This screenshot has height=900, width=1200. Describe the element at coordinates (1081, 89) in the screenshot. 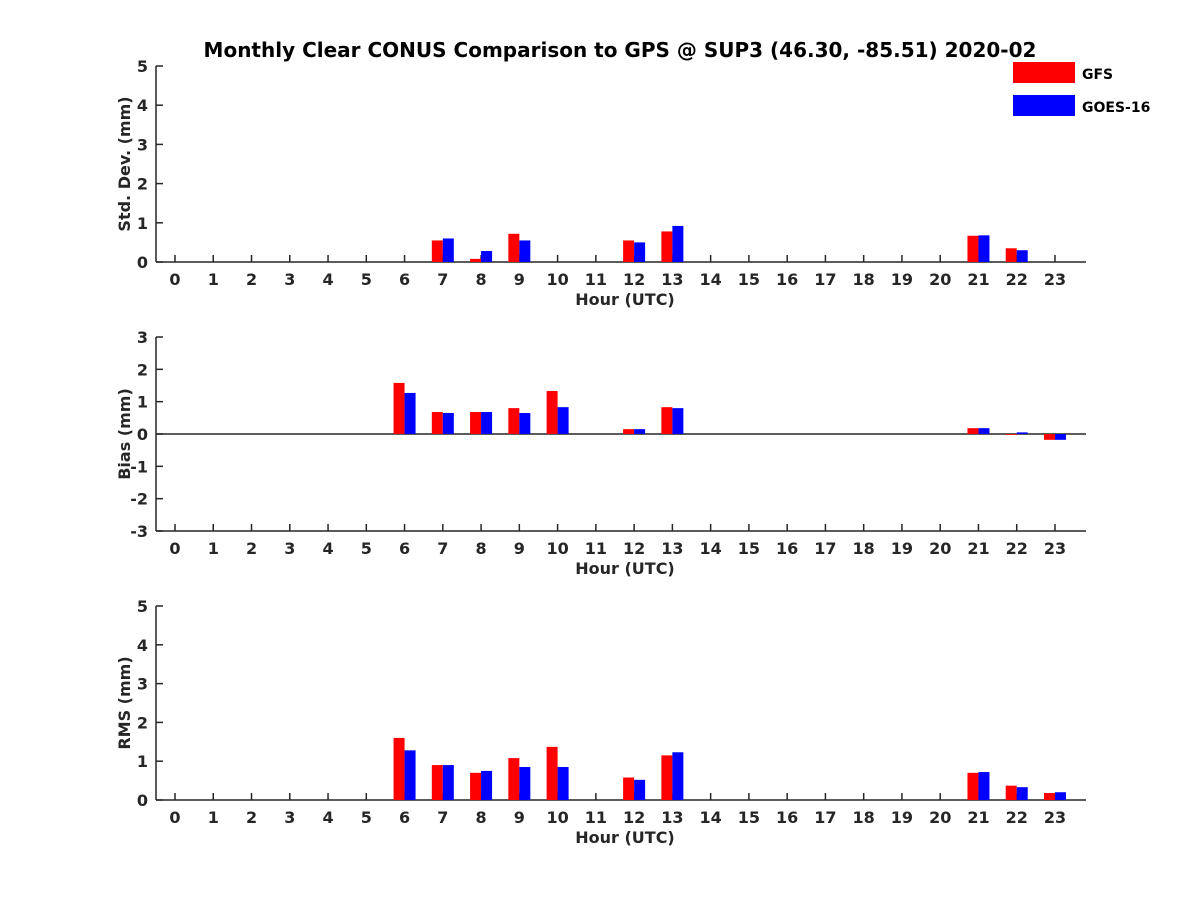

I see `chart-legend: GFS GOES-16` at that location.